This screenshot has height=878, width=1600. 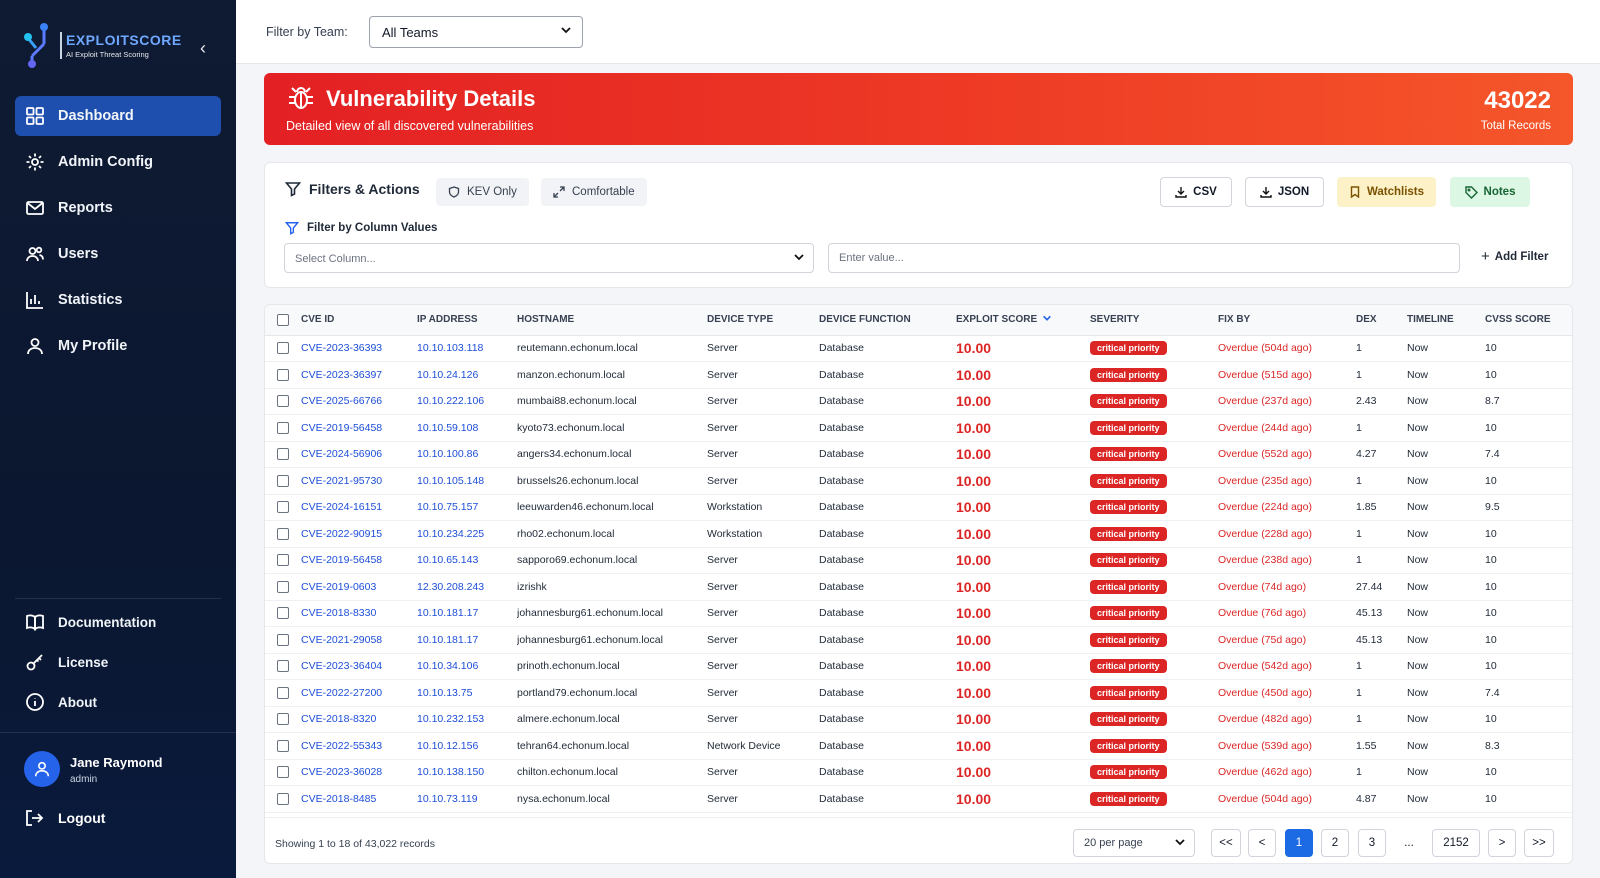 I want to click on cve-id-link: CVE-2022-90915, so click(x=342, y=533).